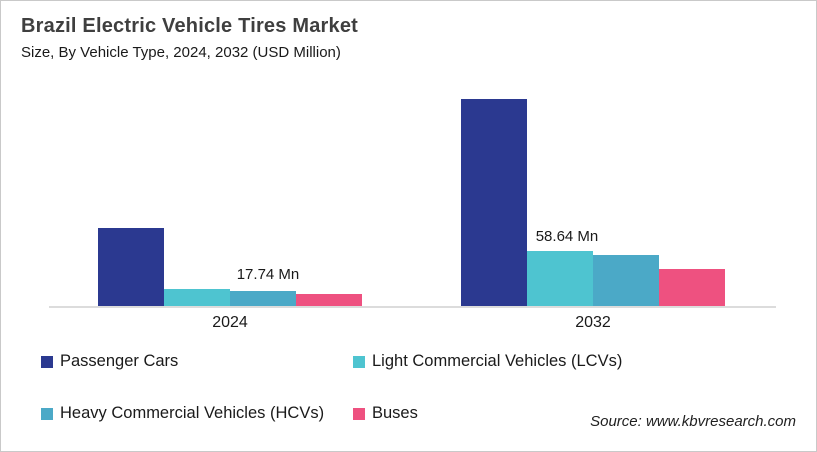 Image resolution: width=817 pixels, height=452 pixels. Describe the element at coordinates (329, 300) in the screenshot. I see `bar-2024-buses` at that location.